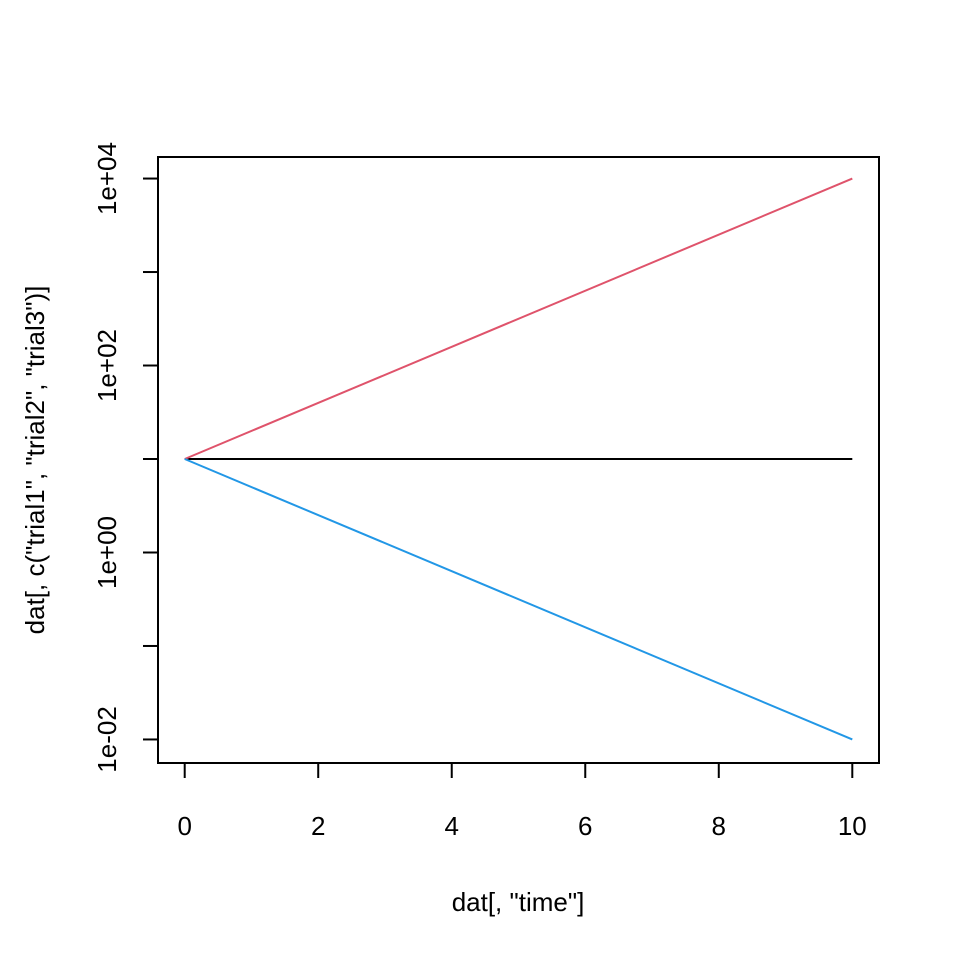 The width and height of the screenshot is (960, 960). Describe the element at coordinates (35, 460) in the screenshot. I see `y-axis-label: dat[, c("trial1", "trial2", "trial3")]` at that location.